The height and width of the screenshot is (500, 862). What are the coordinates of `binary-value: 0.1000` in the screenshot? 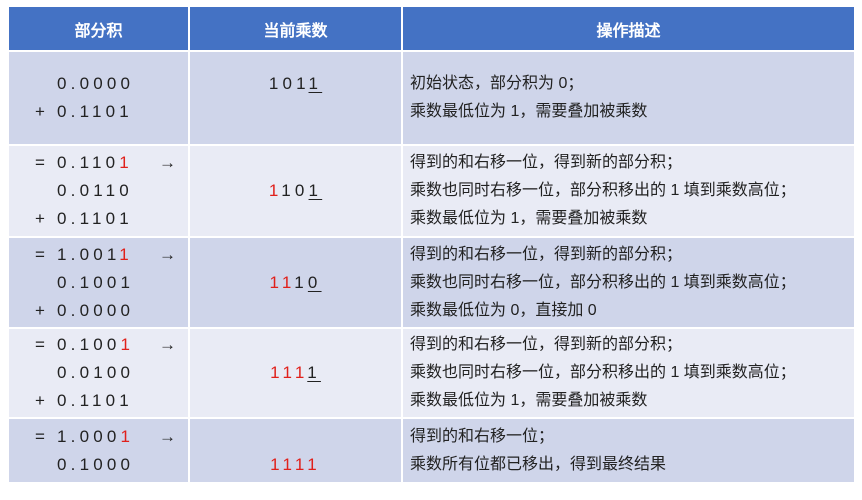 It's located at (95, 464).